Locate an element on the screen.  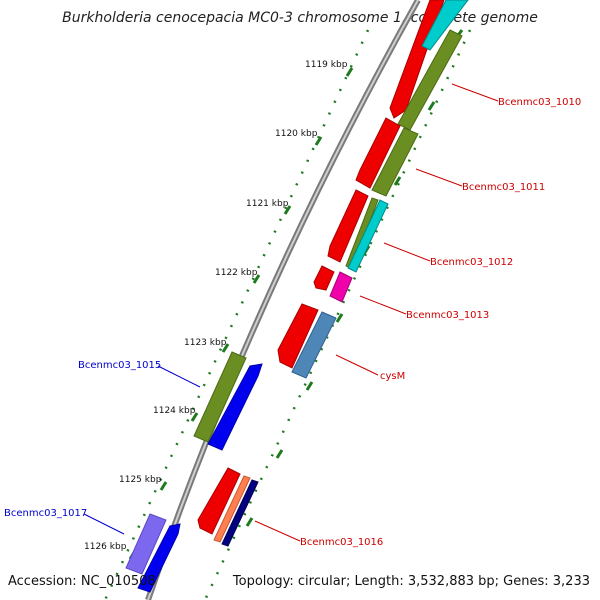
gene-cysm-steel is located at coordinates (314, 345).